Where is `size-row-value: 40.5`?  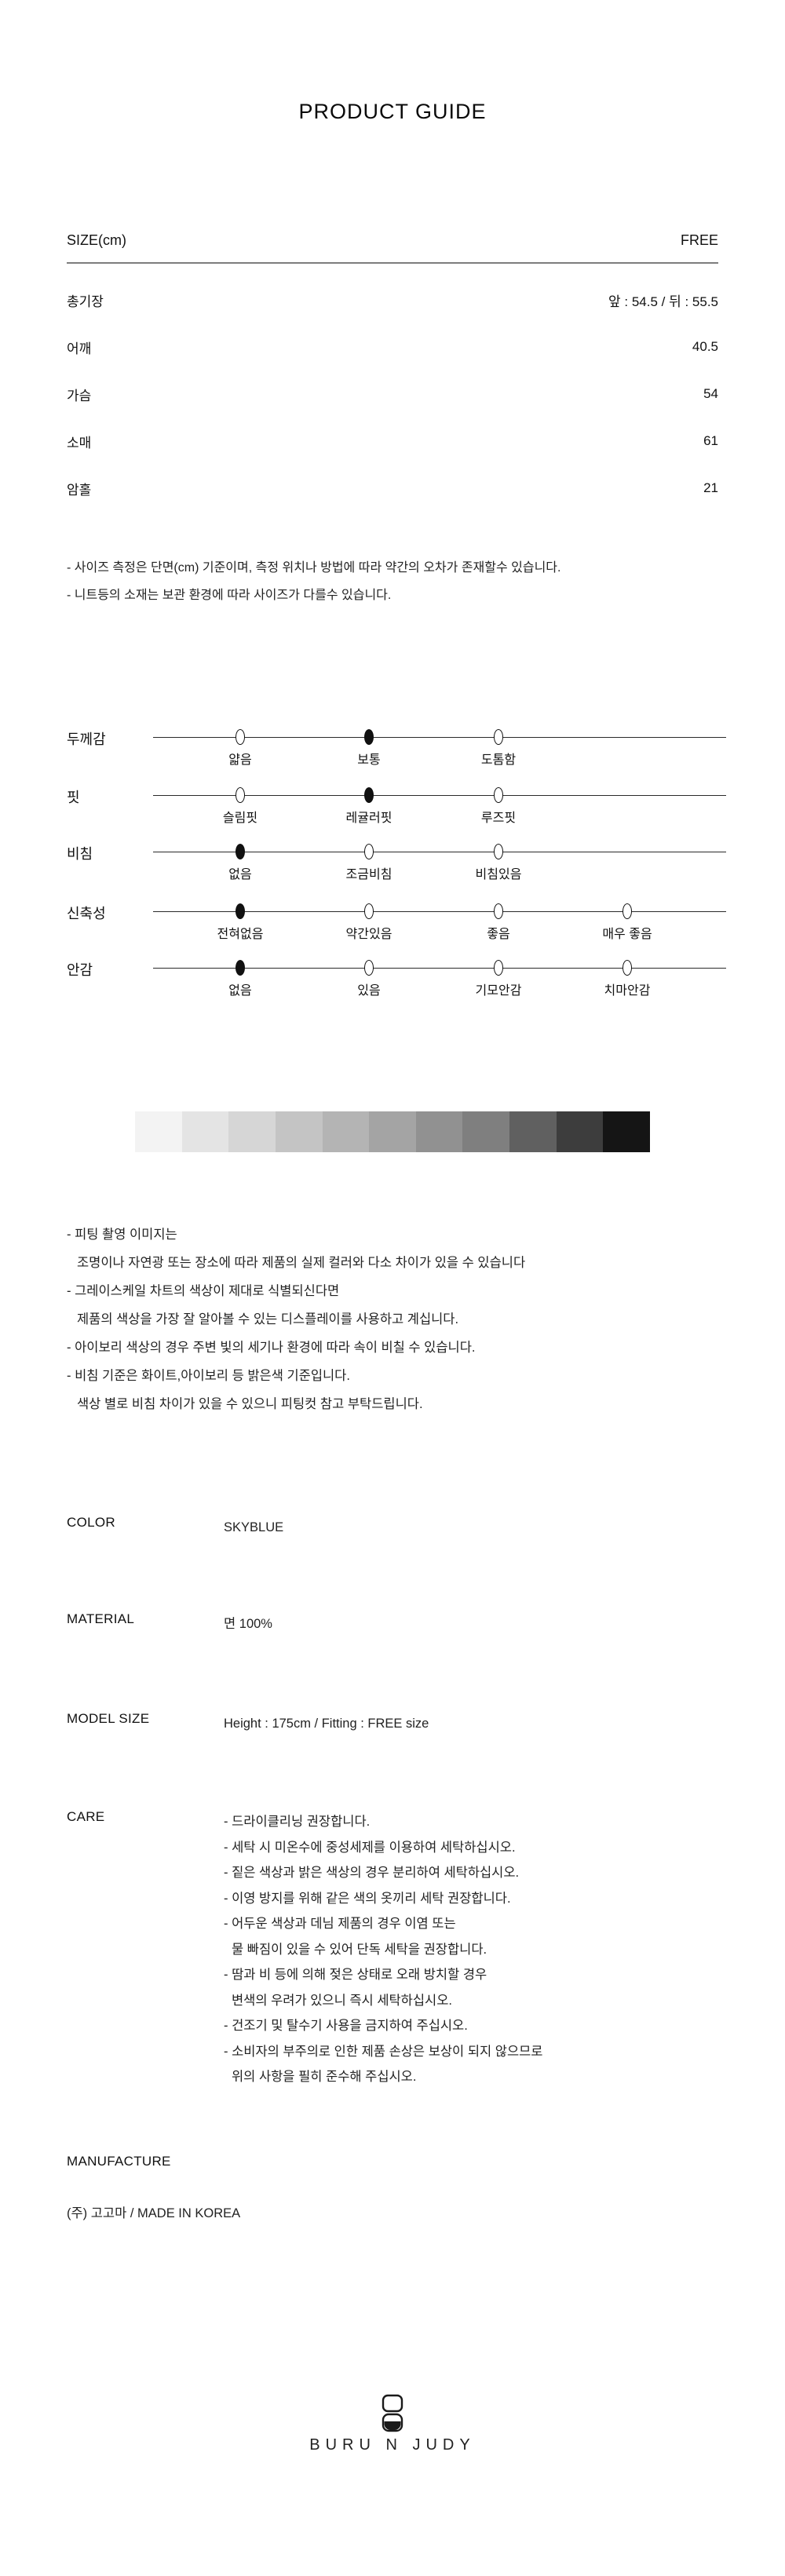 size-row-value: 40.5 is located at coordinates (705, 346).